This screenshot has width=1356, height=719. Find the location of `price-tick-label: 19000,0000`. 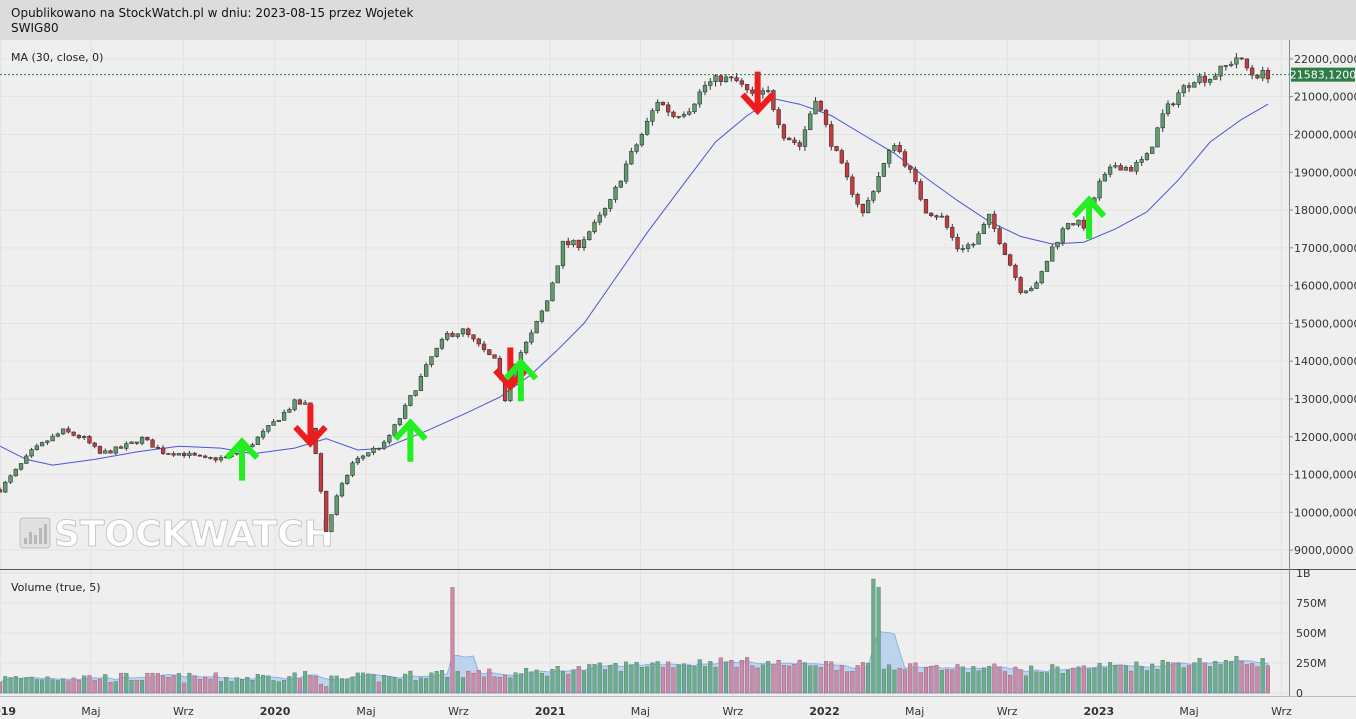

price-tick-label: 19000,0000 is located at coordinates (1325, 172).